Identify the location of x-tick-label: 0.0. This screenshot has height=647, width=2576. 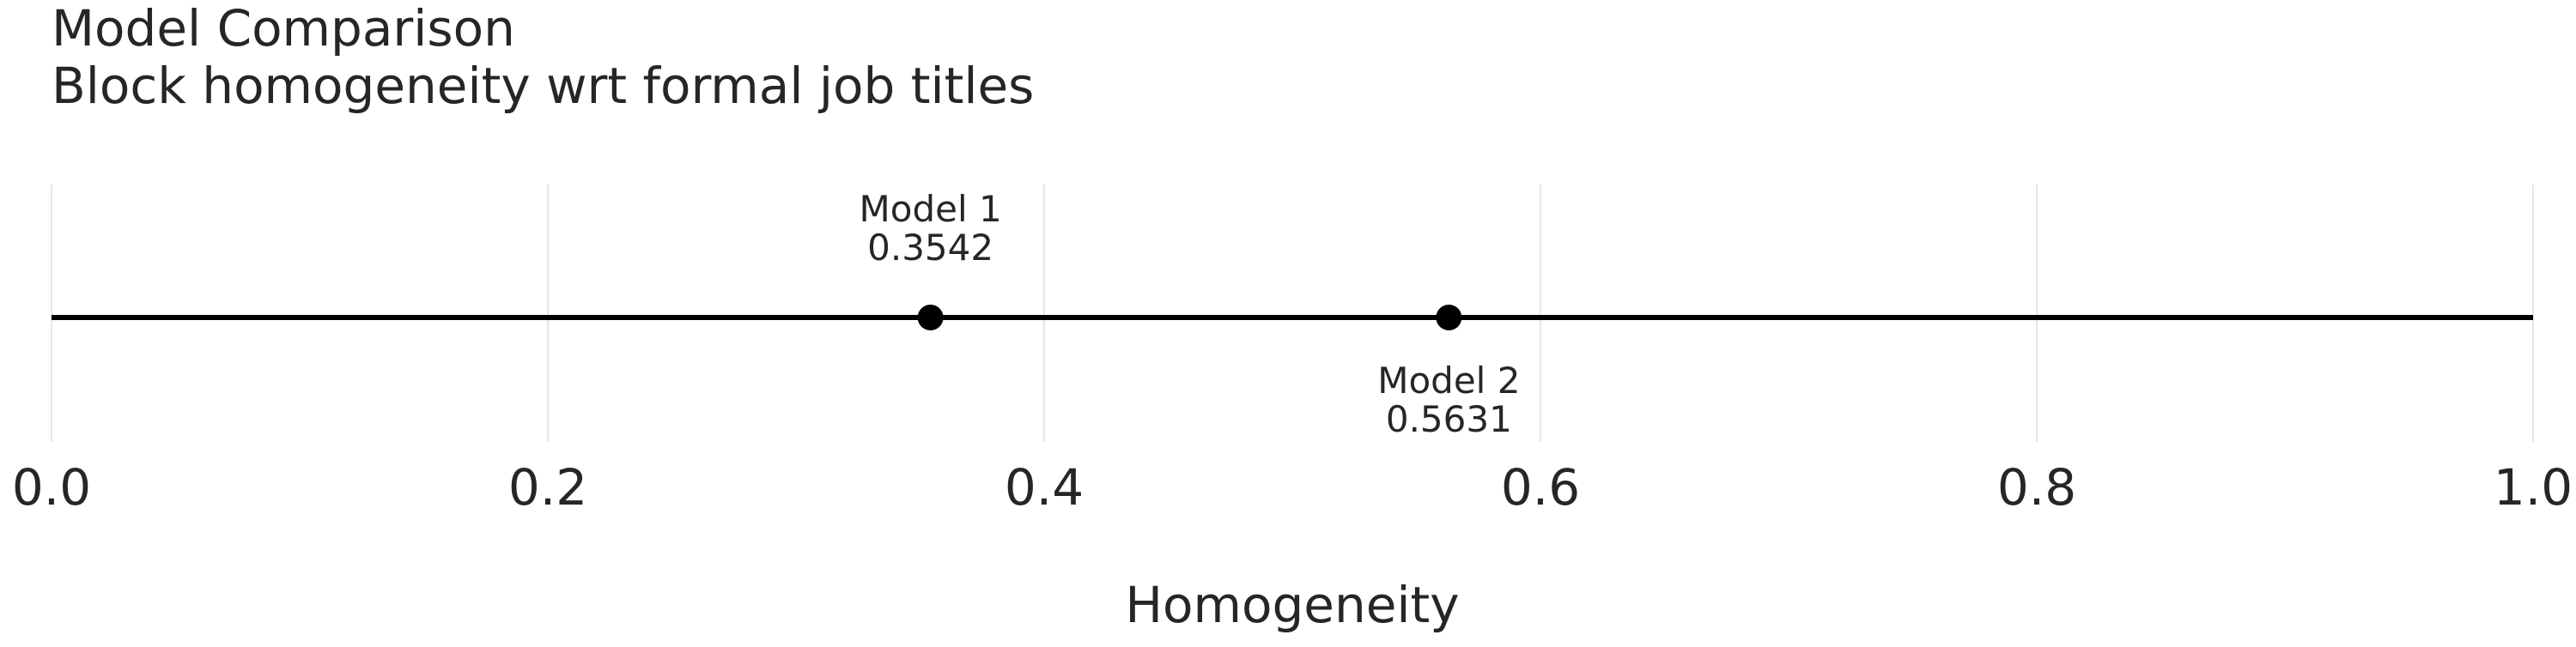
(52, 488).